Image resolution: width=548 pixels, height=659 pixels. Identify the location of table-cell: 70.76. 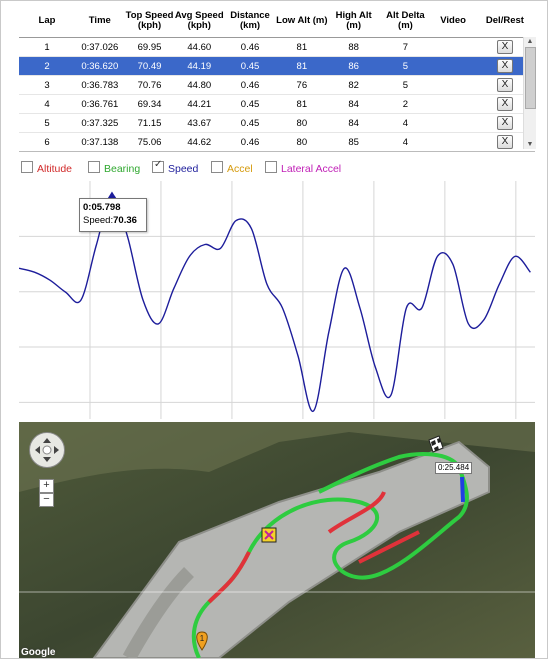
(149, 85).